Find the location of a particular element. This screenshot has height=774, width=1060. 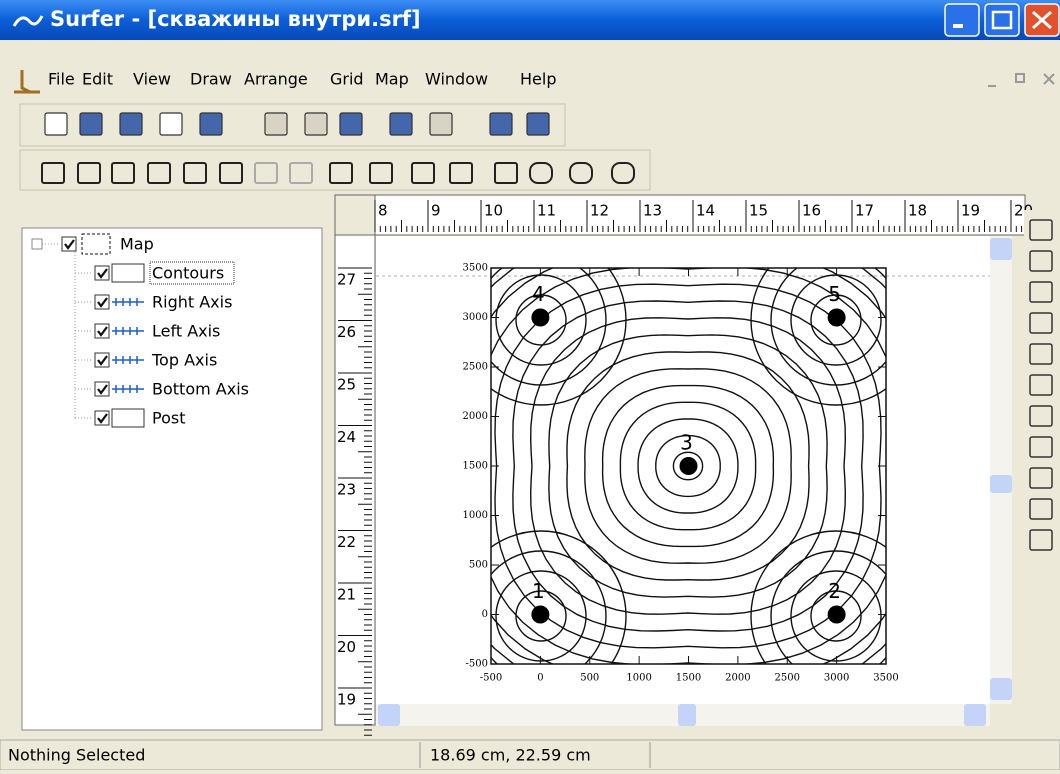

maximize-glyph is located at coordinates (1002, 20).